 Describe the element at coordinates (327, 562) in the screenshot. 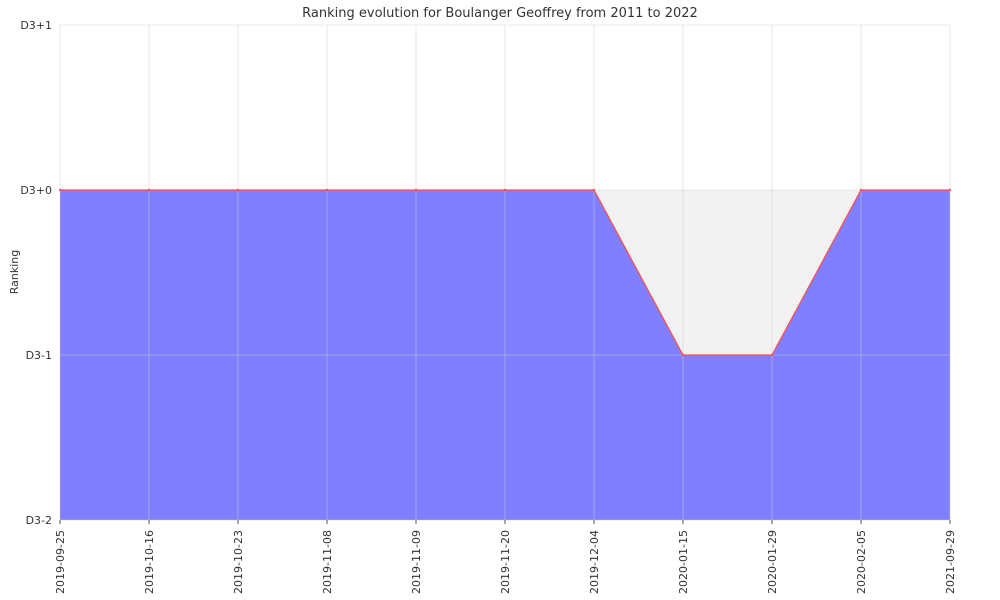

I see `x-tick-label: 2019-11-08` at that location.